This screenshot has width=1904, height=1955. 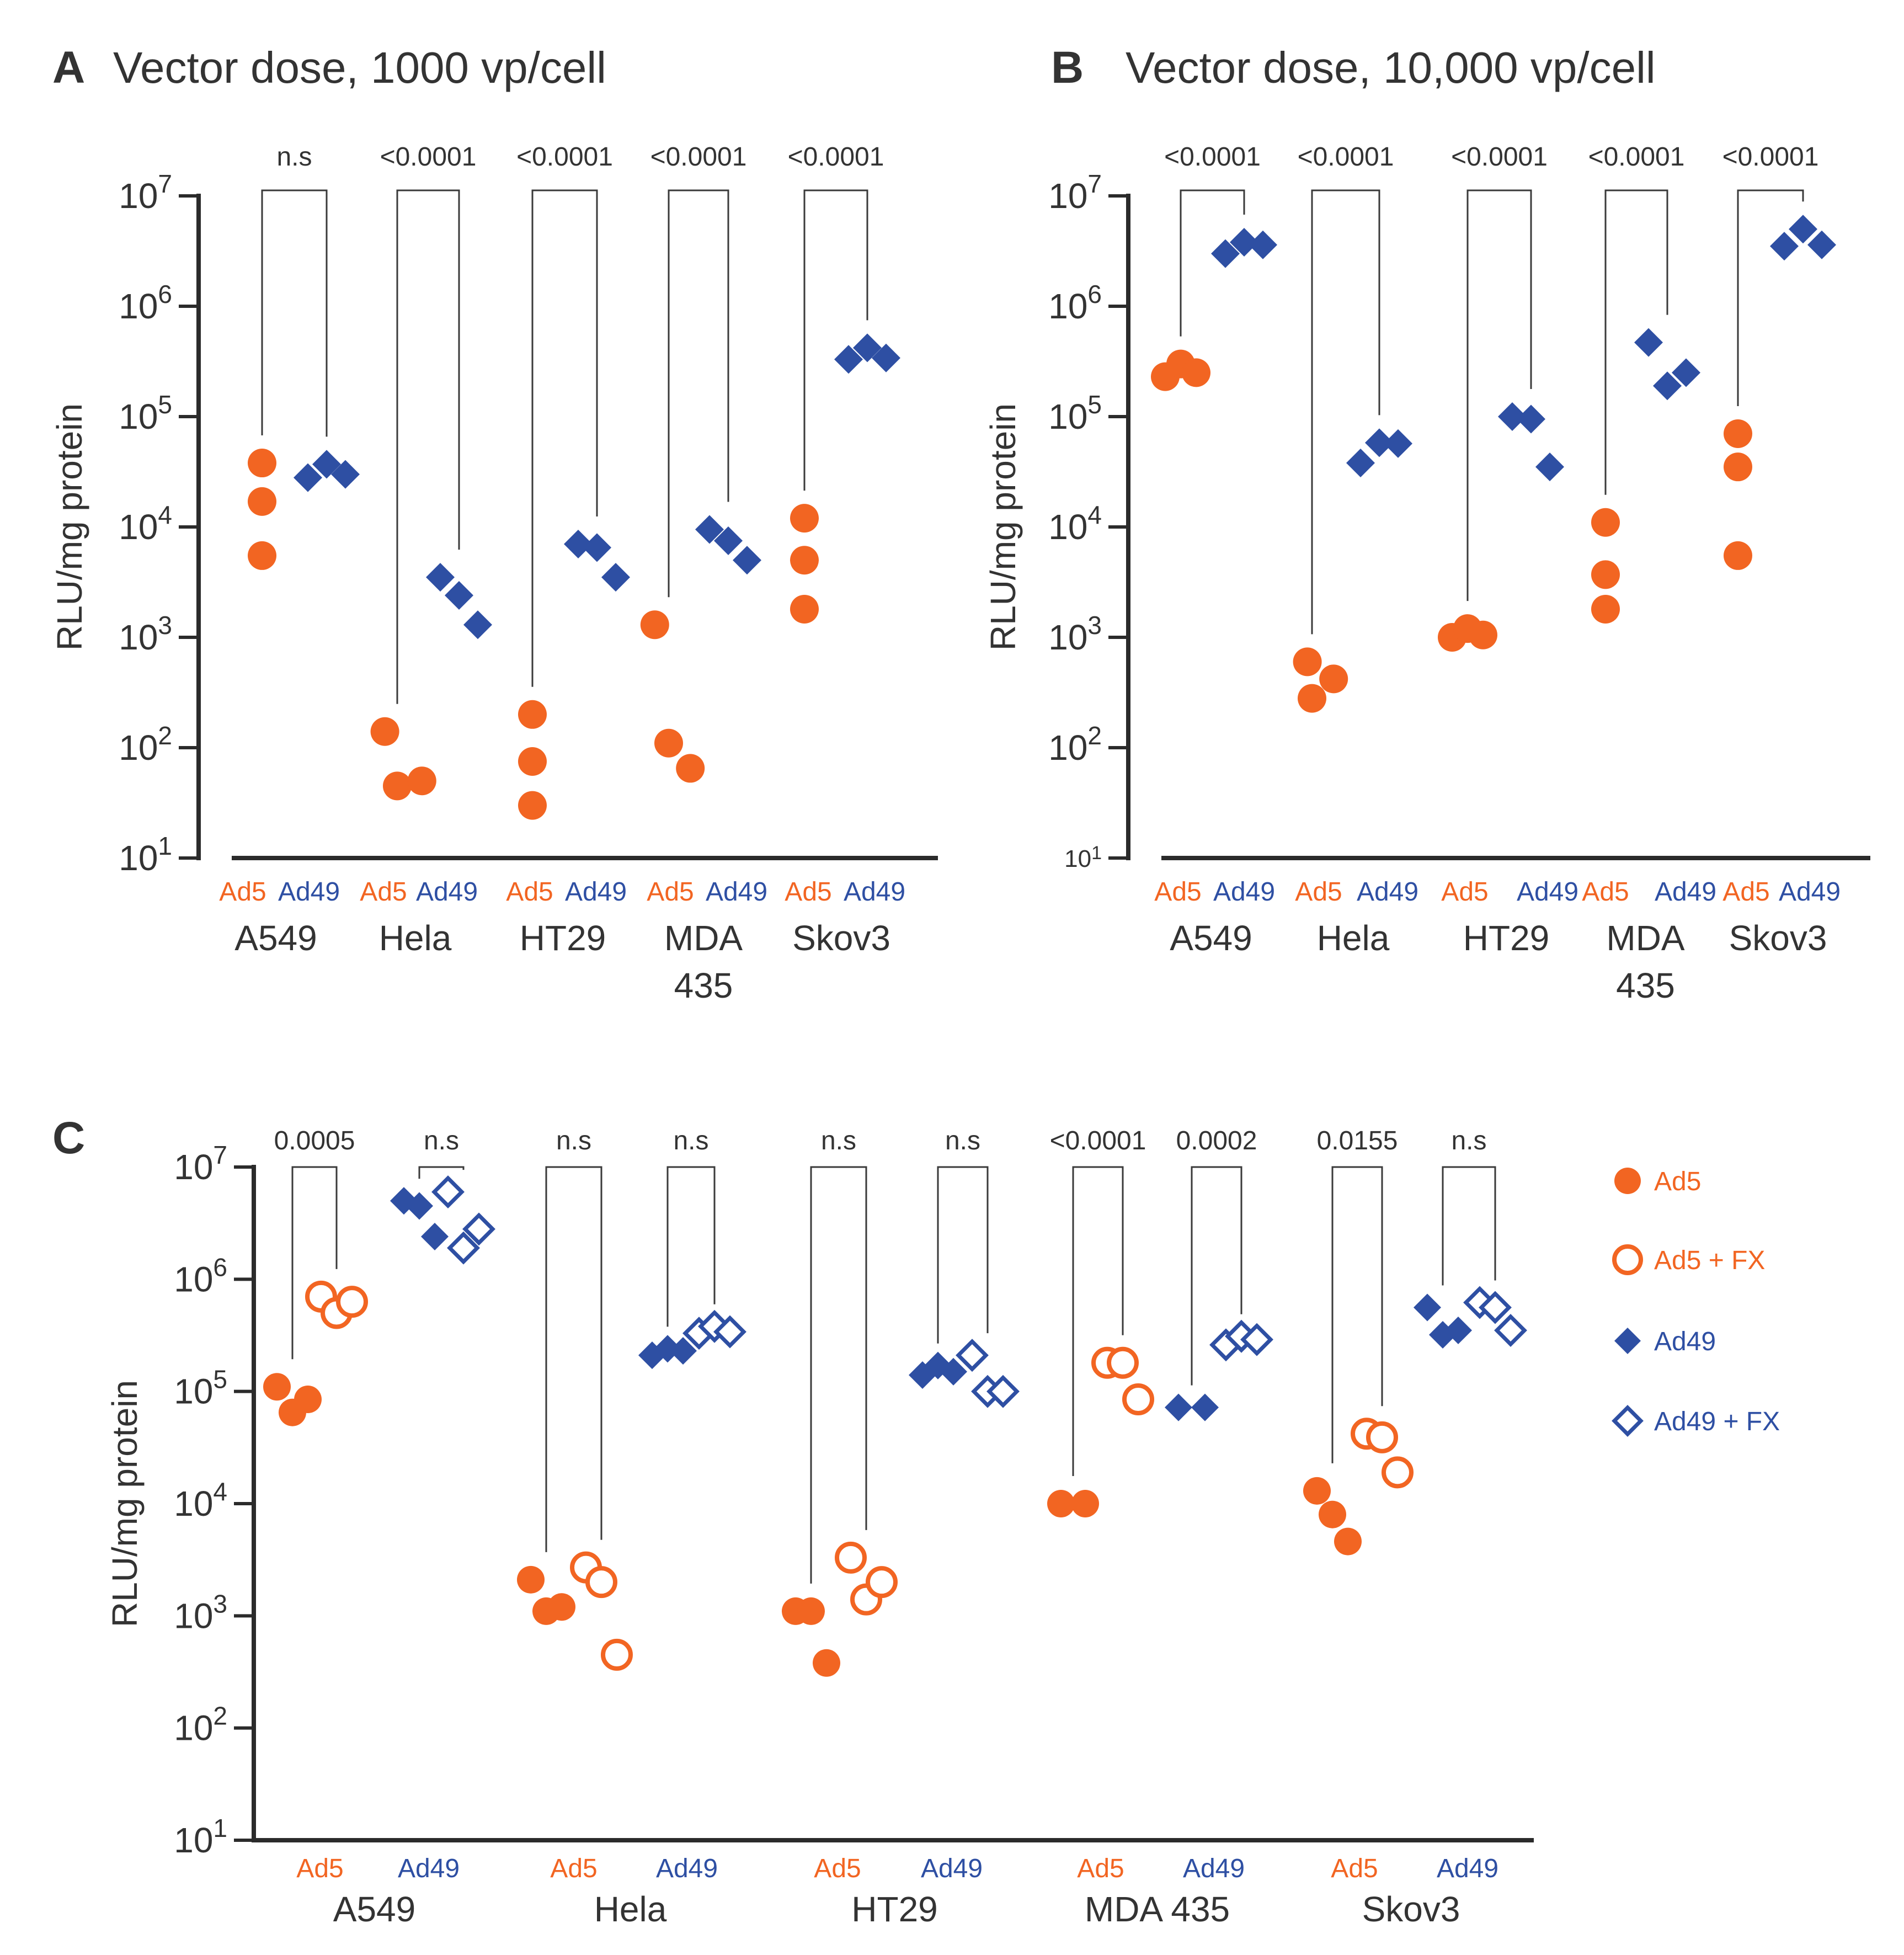 What do you see at coordinates (428, 446) in the screenshot?
I see `significance-1-bracket` at bounding box center [428, 446].